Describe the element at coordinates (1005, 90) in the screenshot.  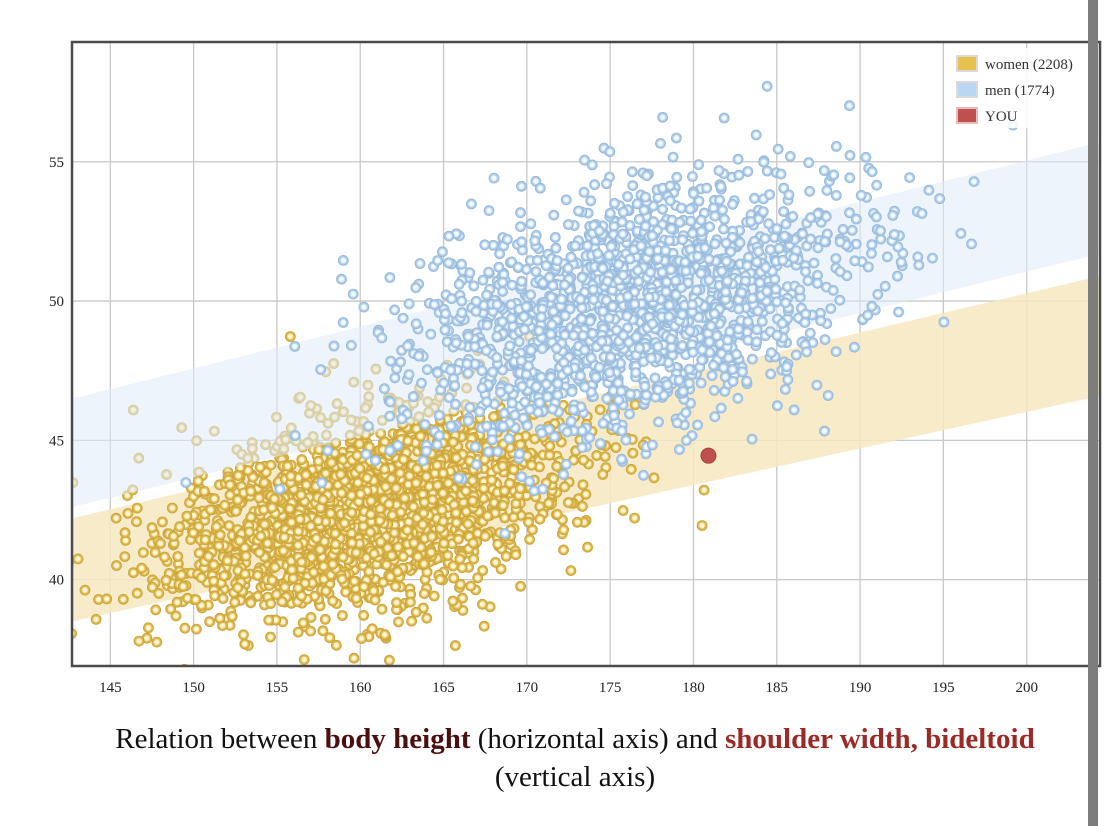
I see `legend-item-men: men (1774)` at that location.